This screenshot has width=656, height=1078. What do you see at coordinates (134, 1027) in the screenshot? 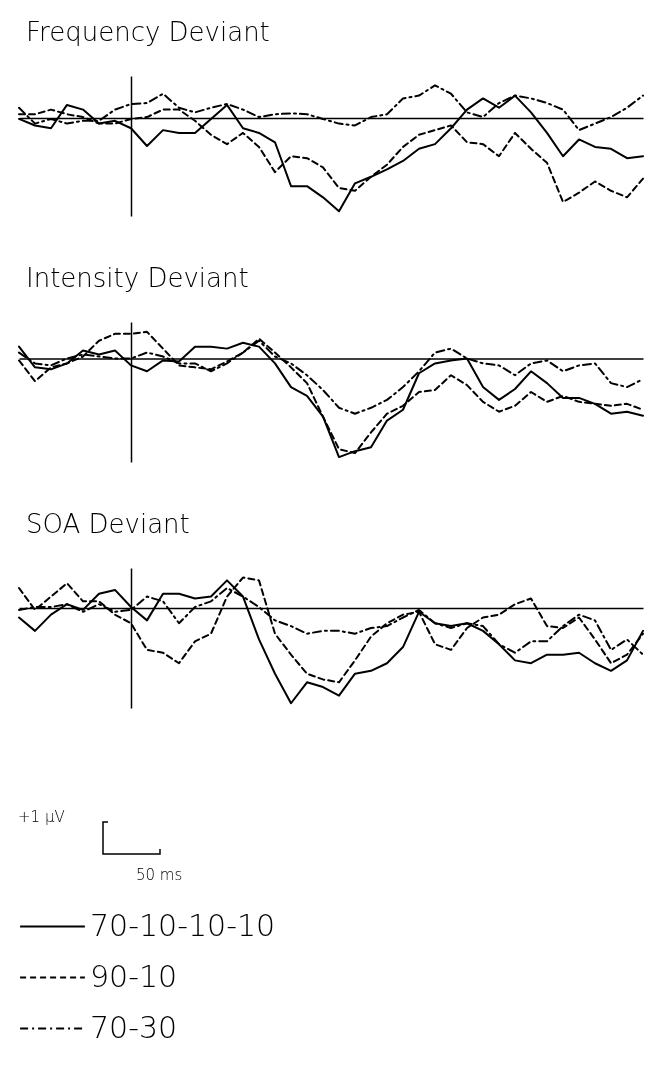
I see `legend-label: 70-30` at bounding box center [134, 1027].